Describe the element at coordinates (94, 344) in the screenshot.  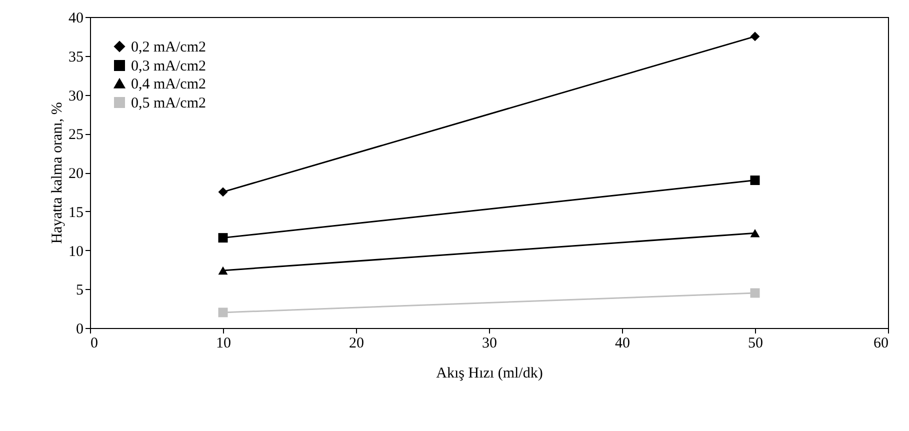
I see `x-tick-label: 0` at that location.